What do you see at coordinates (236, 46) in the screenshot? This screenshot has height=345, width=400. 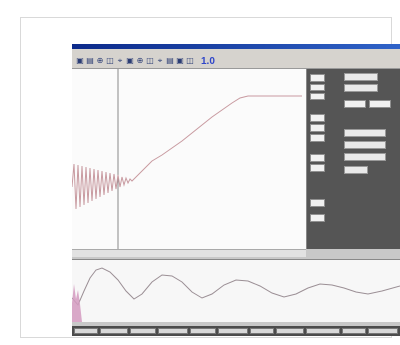 I see `title-bar` at bounding box center [236, 46].